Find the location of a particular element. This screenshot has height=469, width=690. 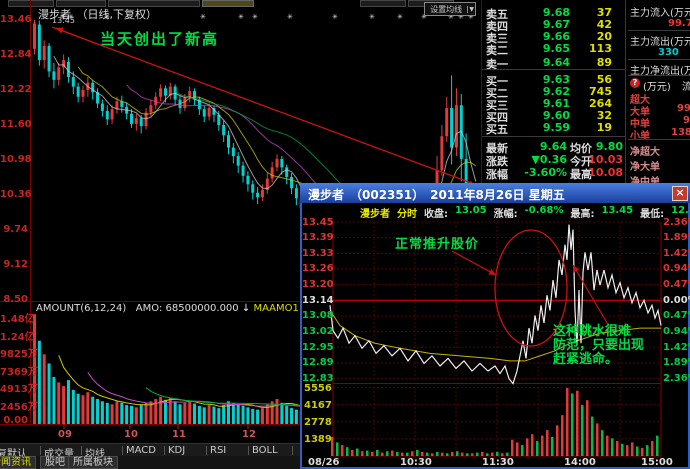

tab-KDJ: KDJ is located at coordinates (177, 450).